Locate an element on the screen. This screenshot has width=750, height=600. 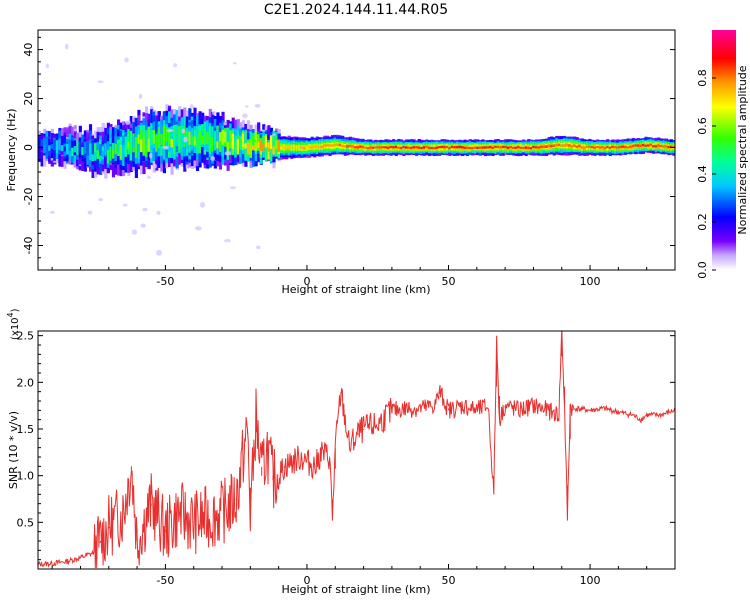
snr-scale-factor: (x104) is located at coordinates (13, 324).